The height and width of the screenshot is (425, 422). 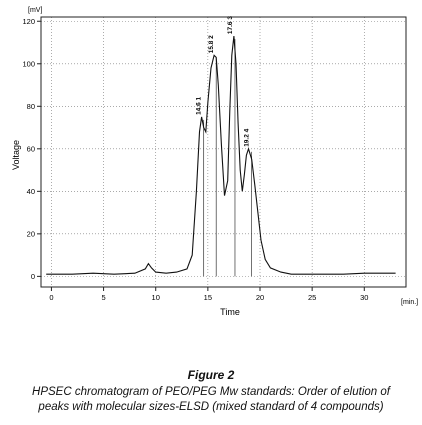 I want to click on y-tick-label: 100, so click(x=28, y=63).